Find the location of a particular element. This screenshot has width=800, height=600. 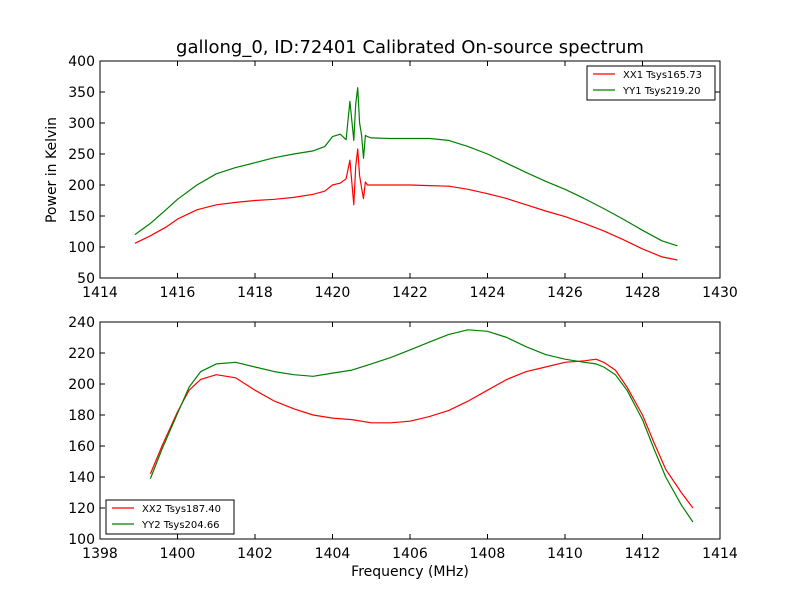

top-y-tick-label: 400 is located at coordinates (81, 62).